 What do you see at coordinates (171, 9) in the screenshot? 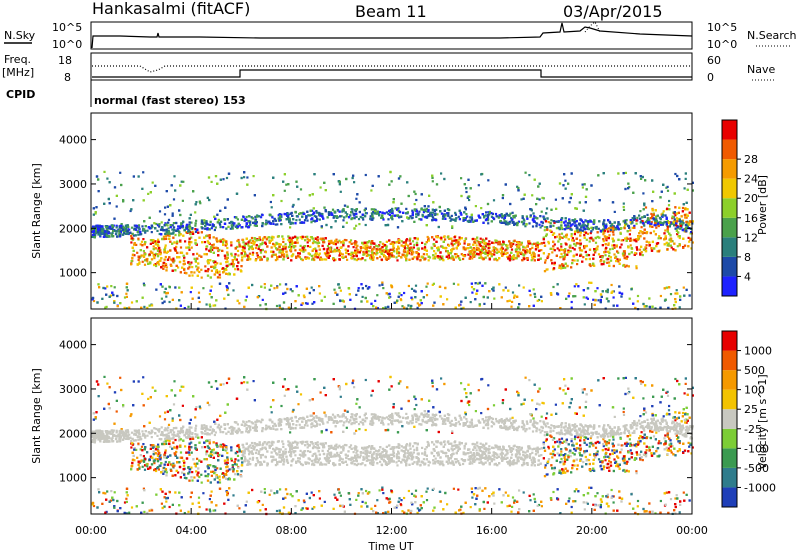
I see `station-title: Hankasalmi (fitACF)` at bounding box center [171, 9].